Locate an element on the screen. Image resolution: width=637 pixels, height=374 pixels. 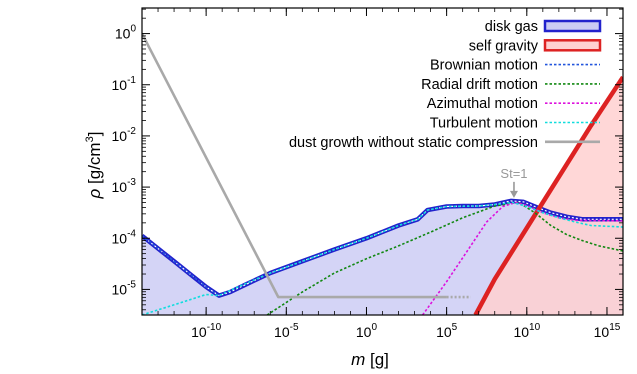
x-tick-label-exp: -10 is located at coordinates (214, 327).